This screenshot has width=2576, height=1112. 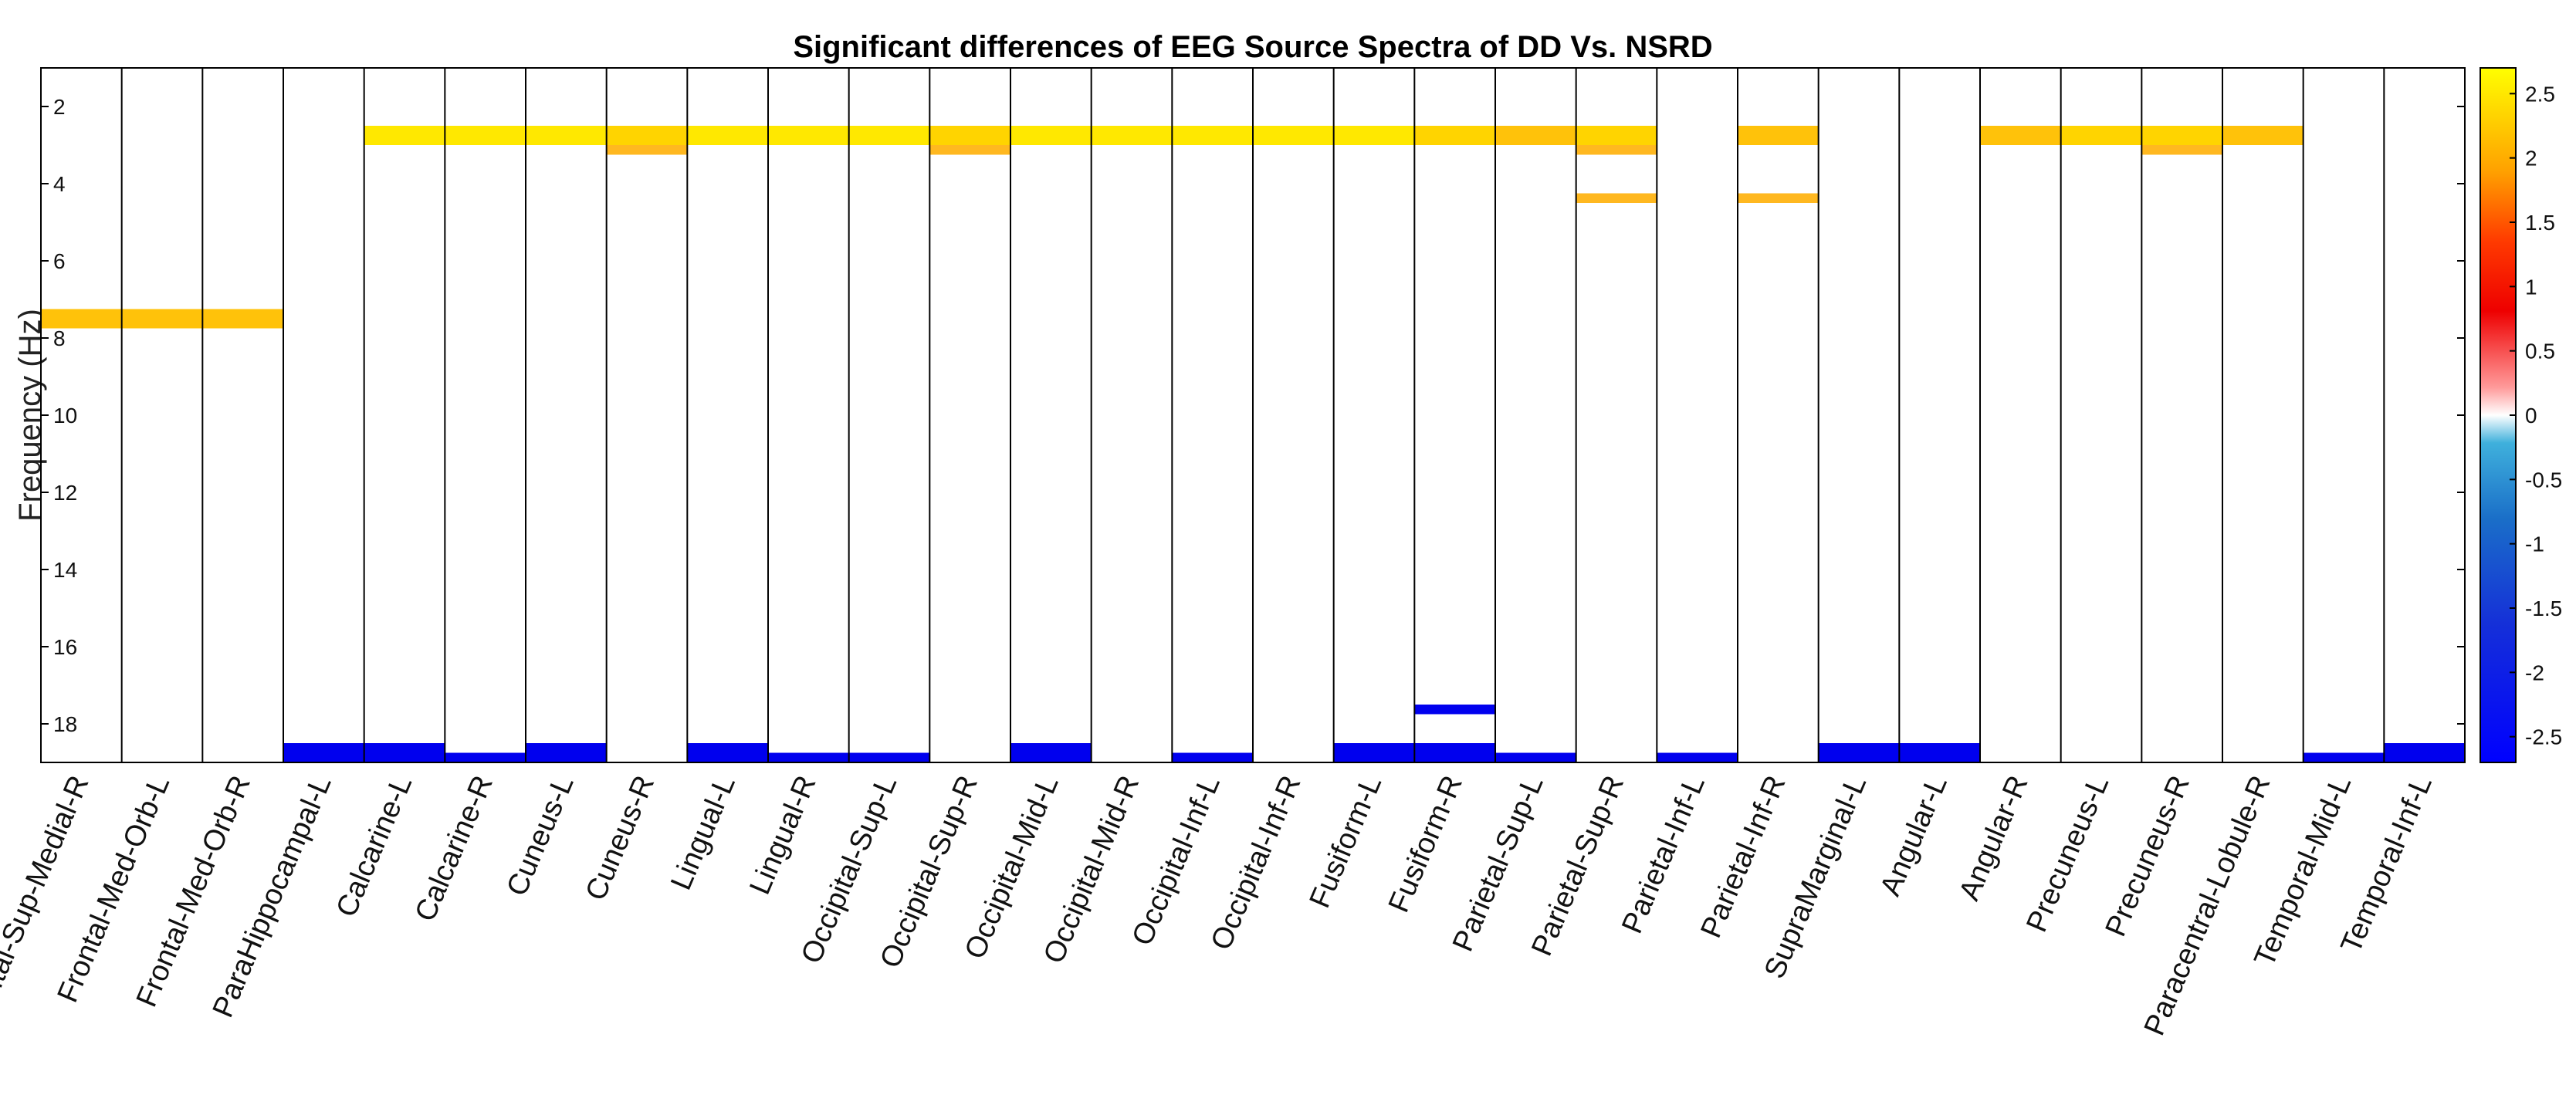 What do you see at coordinates (1257, 863) in the screenshot?
I see `x-tick-label: Occipital-Inf-R` at bounding box center [1257, 863].